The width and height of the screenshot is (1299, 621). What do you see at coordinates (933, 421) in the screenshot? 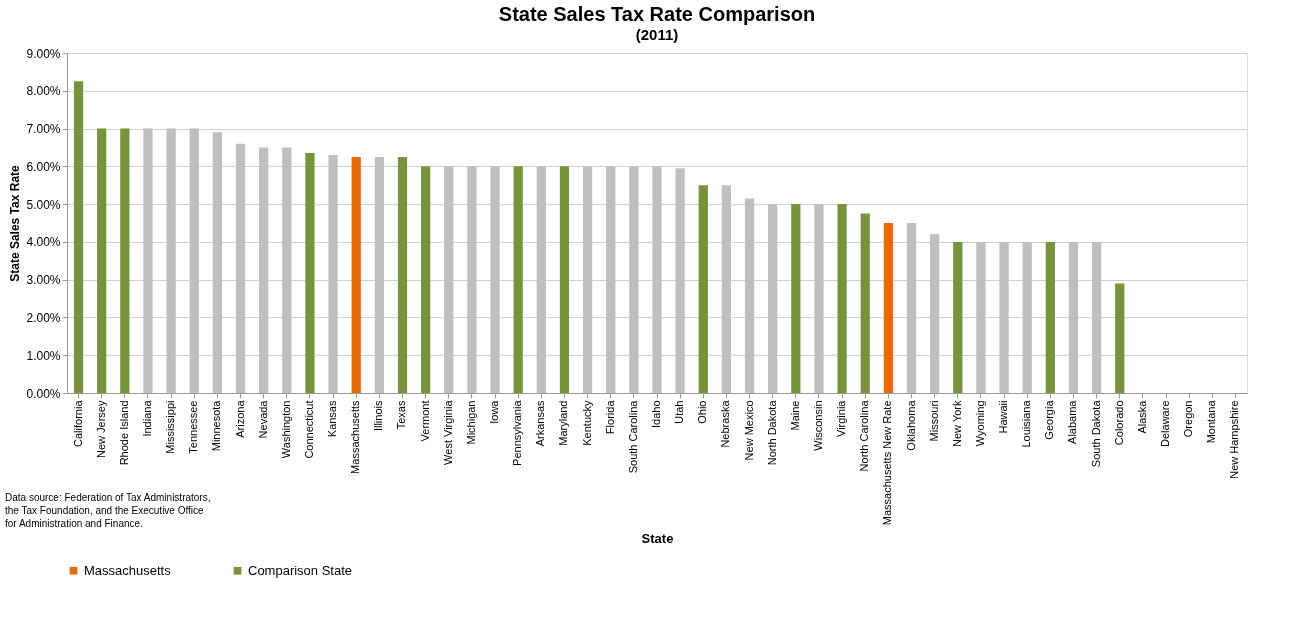
I see `x-tick-label: Missouri` at bounding box center [933, 421].